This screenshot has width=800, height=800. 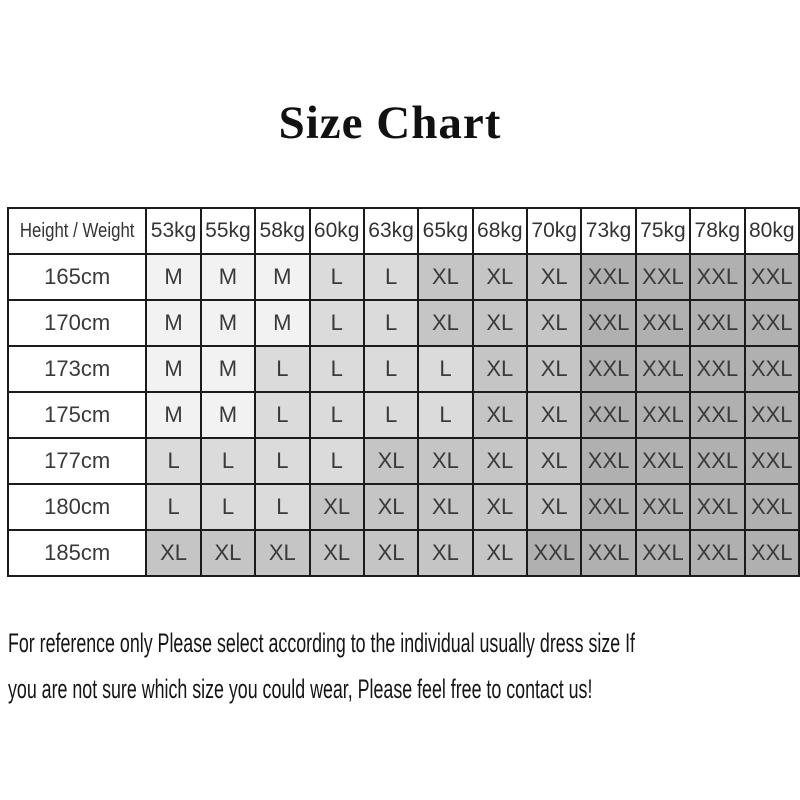 I want to click on height-label-180cm: 180cm, so click(x=77, y=507).